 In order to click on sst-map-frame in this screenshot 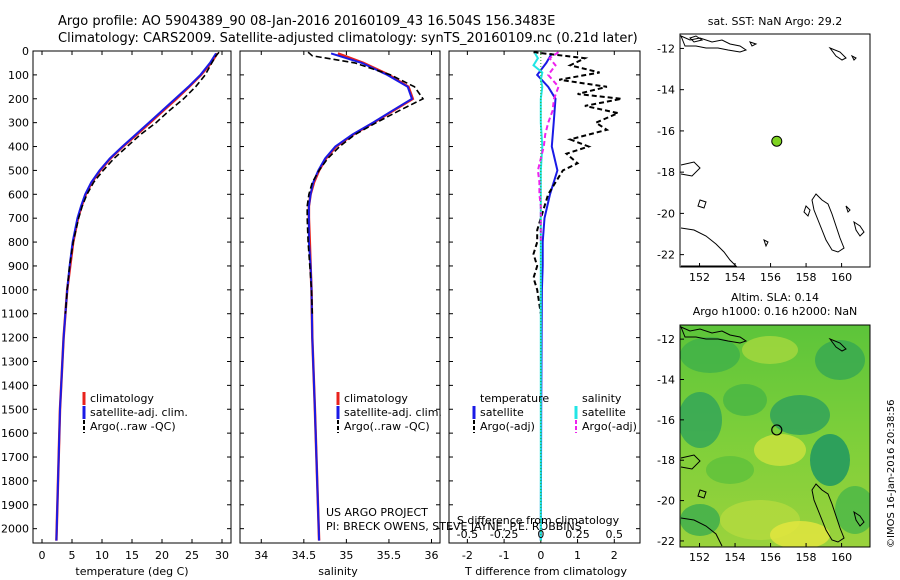, I will do `click(775, 150)`.